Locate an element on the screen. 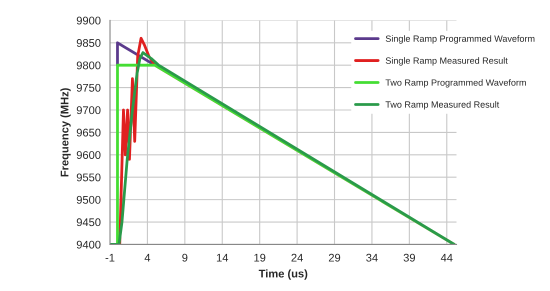 Image resolution: width=550 pixels, height=291 pixels. y-tick-label: 9450 is located at coordinates (88, 222).